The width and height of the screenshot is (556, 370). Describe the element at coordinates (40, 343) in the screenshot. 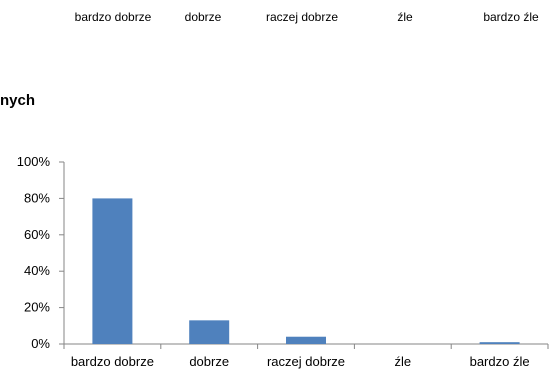

I see `y-tick-label: 0%` at that location.